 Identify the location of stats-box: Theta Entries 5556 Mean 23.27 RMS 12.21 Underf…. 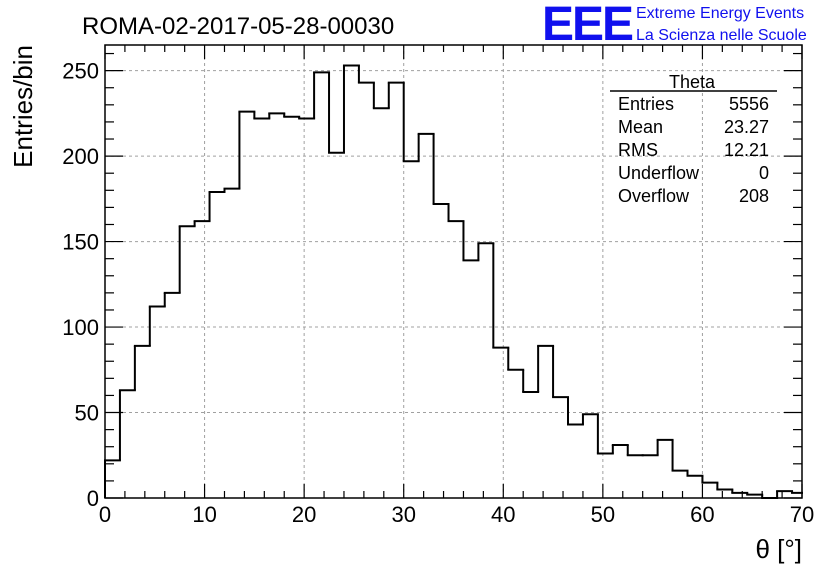
(693, 139).